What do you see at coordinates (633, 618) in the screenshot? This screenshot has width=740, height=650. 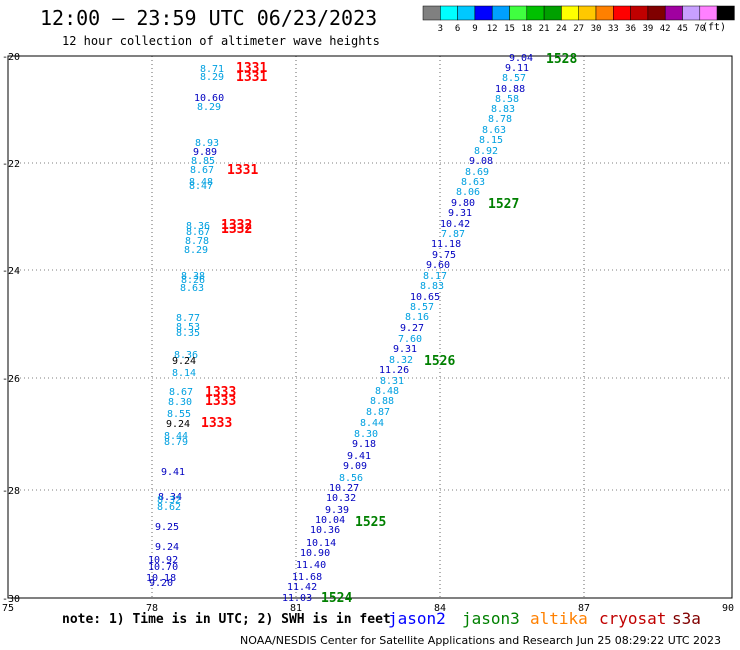 I see `mission-cryosat: cryosat` at bounding box center [633, 618].